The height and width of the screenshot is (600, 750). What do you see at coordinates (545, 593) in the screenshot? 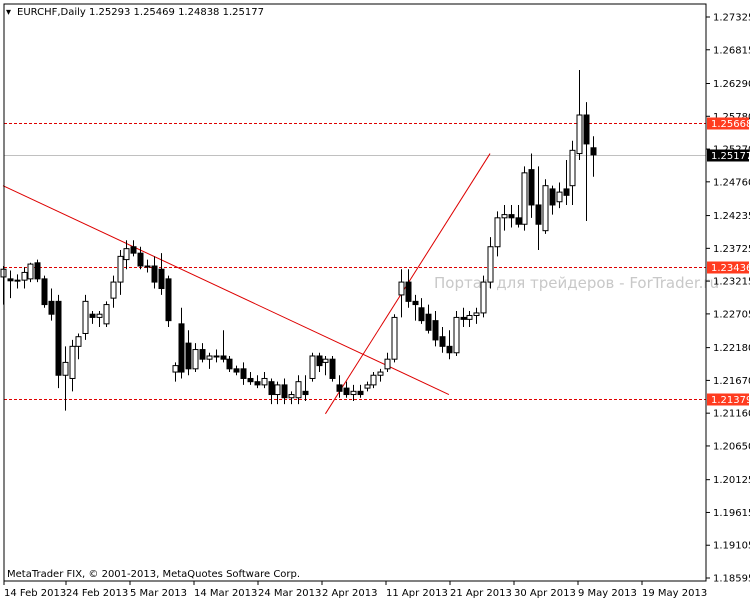
I see `x-tick-label: 30 Apr 2013` at bounding box center [545, 593].